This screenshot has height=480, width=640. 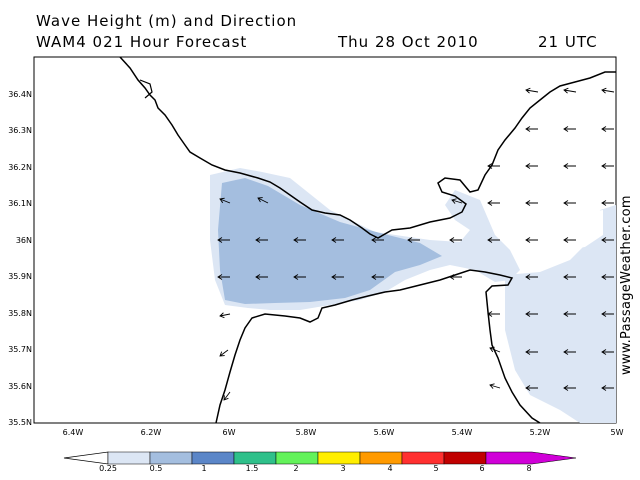 What do you see at coordinates (204, 468) in the screenshot?
I see `colorbar-label: 1` at bounding box center [204, 468].